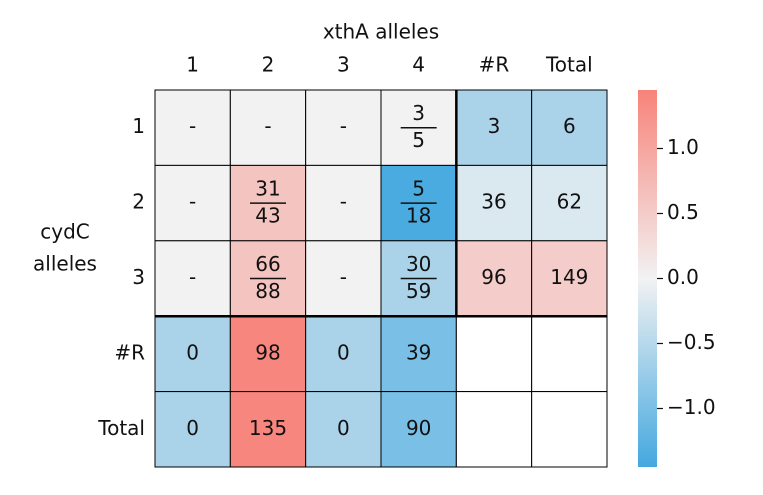 The image size is (763, 495). I want to click on cell-label: 62, so click(569, 202).